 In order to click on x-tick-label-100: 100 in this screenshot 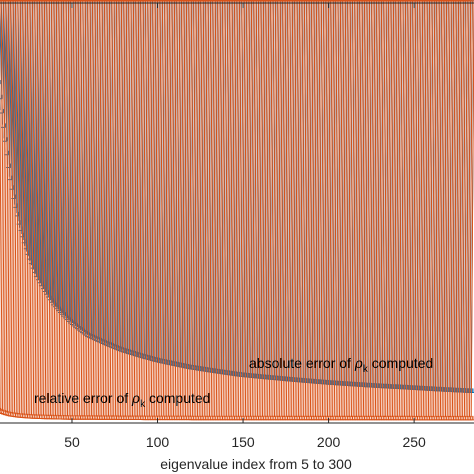, I will do `click(158, 442)`.